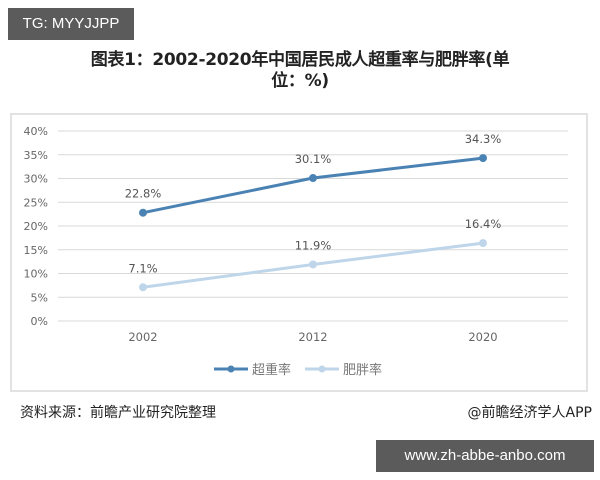 The height and width of the screenshot is (480, 600). What do you see at coordinates (36, 155) in the screenshot?
I see `y-tick-label: 35%` at bounding box center [36, 155].